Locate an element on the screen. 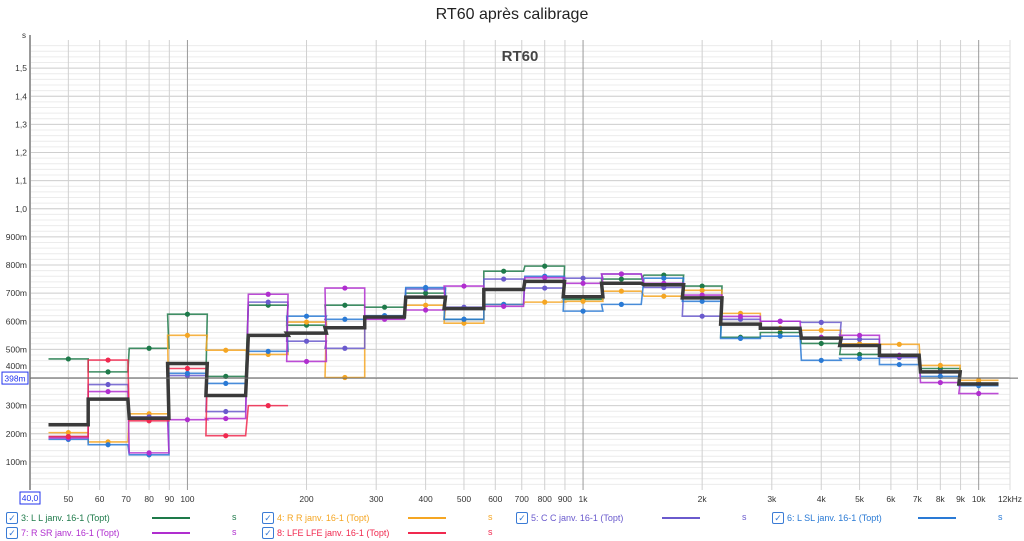 The image size is (1024, 541). y-tick-label: 100m is located at coordinates (16, 462).